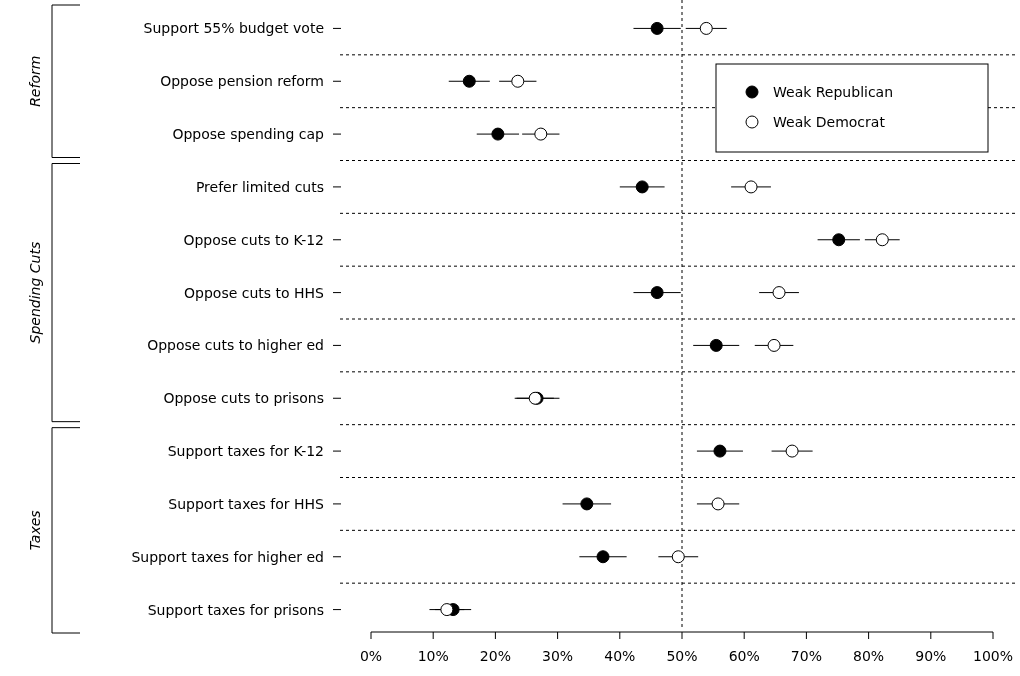  Describe the element at coordinates (235, 609) in the screenshot. I see `y-tick-label: Support taxes for prisons` at that location.